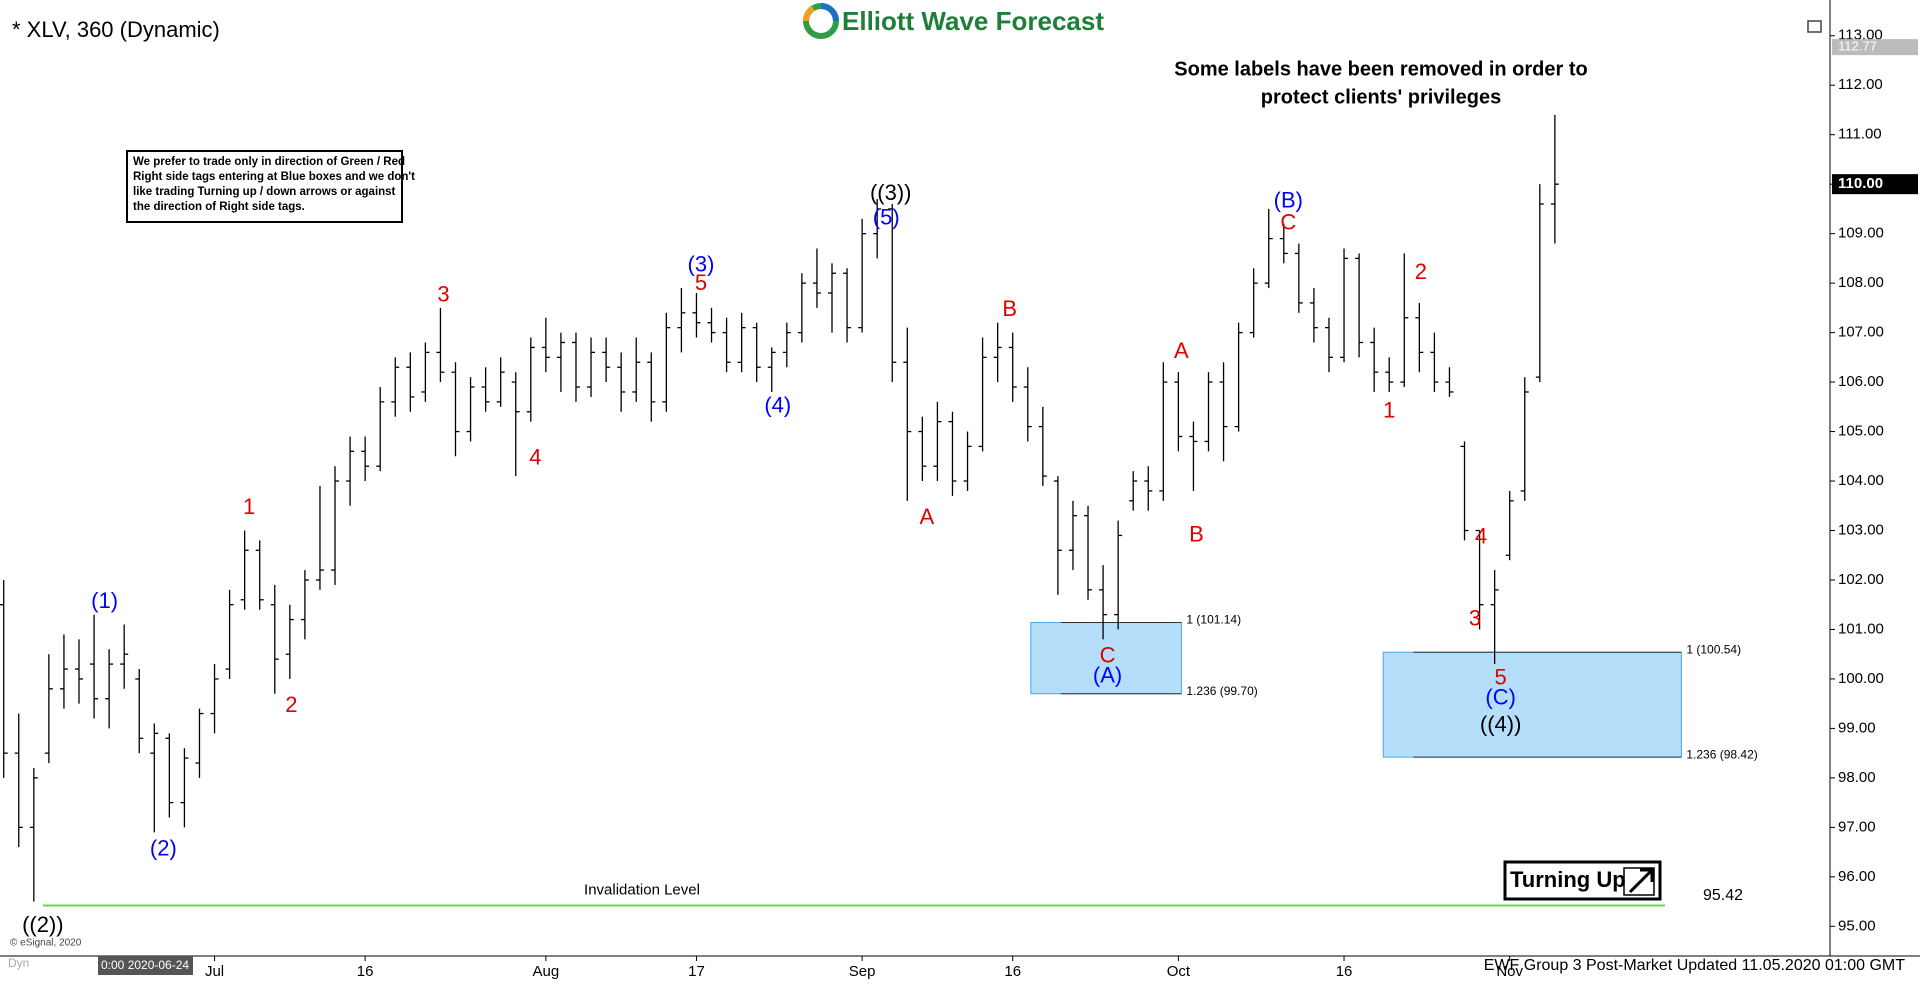 This screenshot has width=1920, height=985. Describe the element at coordinates (1861, 628) in the screenshot. I see `y-tick-label: 101.00` at that location.